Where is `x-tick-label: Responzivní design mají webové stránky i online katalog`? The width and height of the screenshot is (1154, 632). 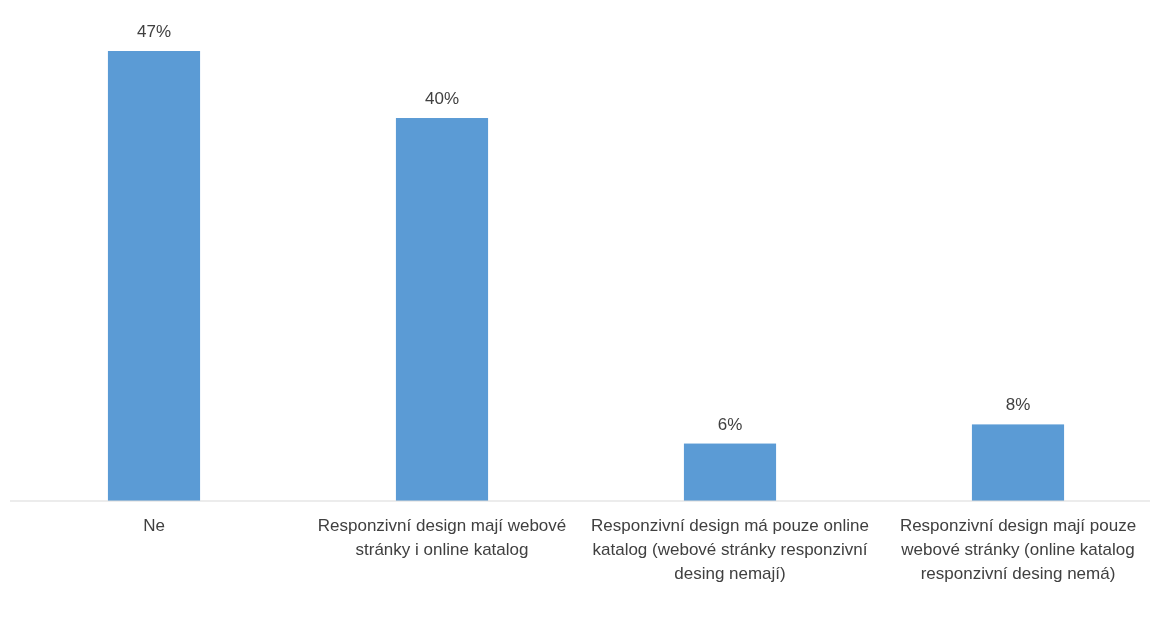 x-tick-label: Responzivní design mají webové stránky i online katalog is located at coordinates (442, 537).